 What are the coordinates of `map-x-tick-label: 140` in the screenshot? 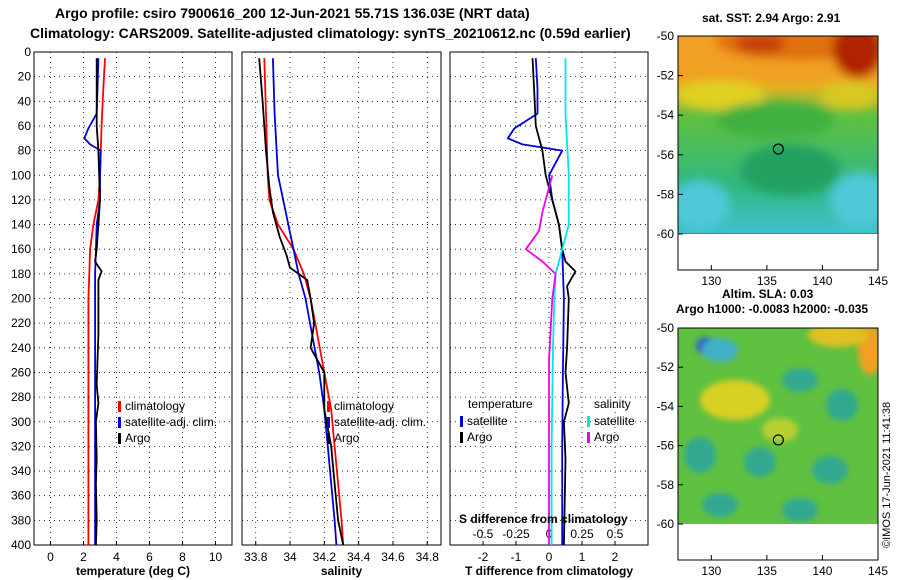 It's located at (822, 281).